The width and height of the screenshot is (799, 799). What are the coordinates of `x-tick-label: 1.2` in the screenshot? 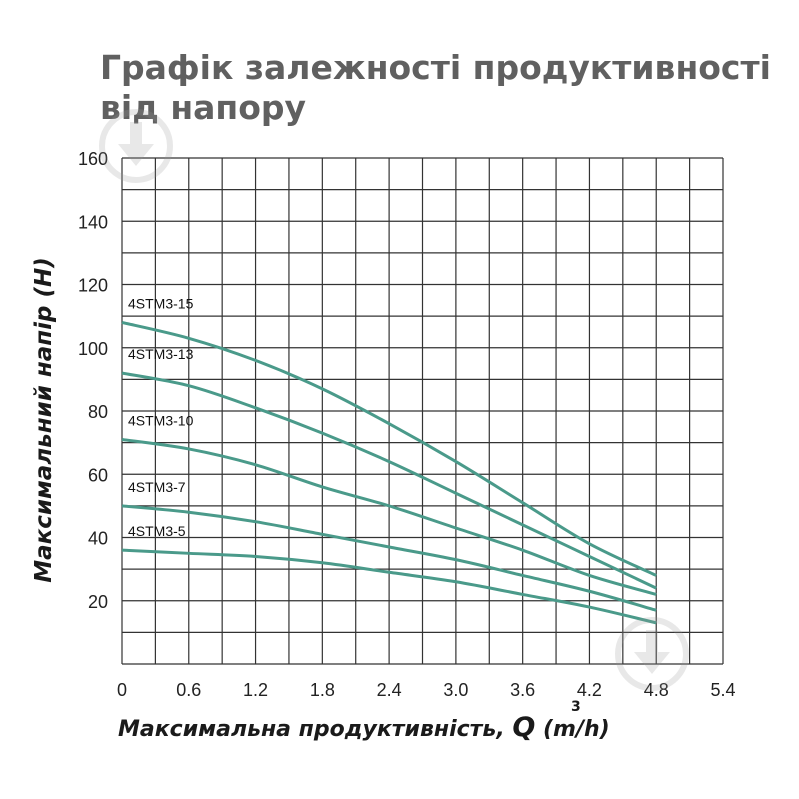 It's located at (255, 690).